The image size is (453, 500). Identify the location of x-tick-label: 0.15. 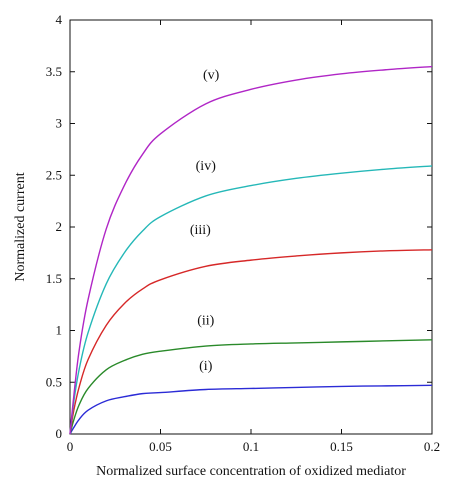
(341, 446).